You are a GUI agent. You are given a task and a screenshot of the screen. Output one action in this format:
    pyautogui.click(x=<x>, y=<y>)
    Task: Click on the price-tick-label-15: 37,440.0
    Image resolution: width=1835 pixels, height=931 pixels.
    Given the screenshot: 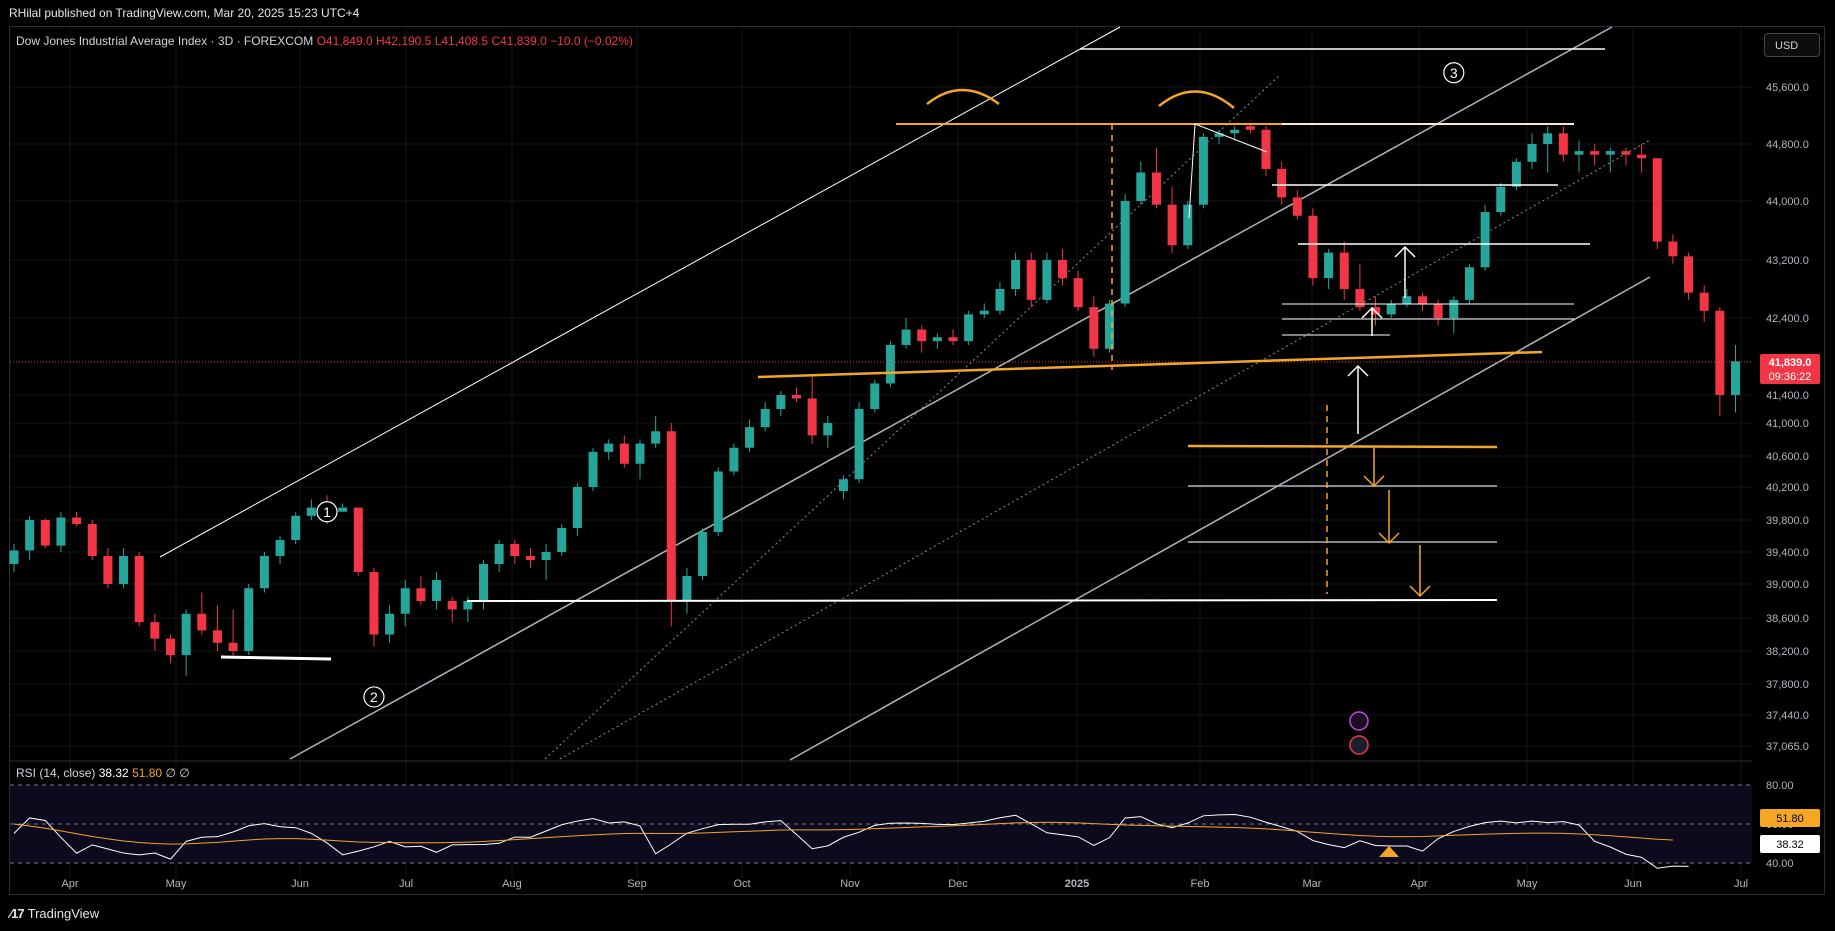 What is the action you would take?
    pyautogui.click(x=1787, y=716)
    